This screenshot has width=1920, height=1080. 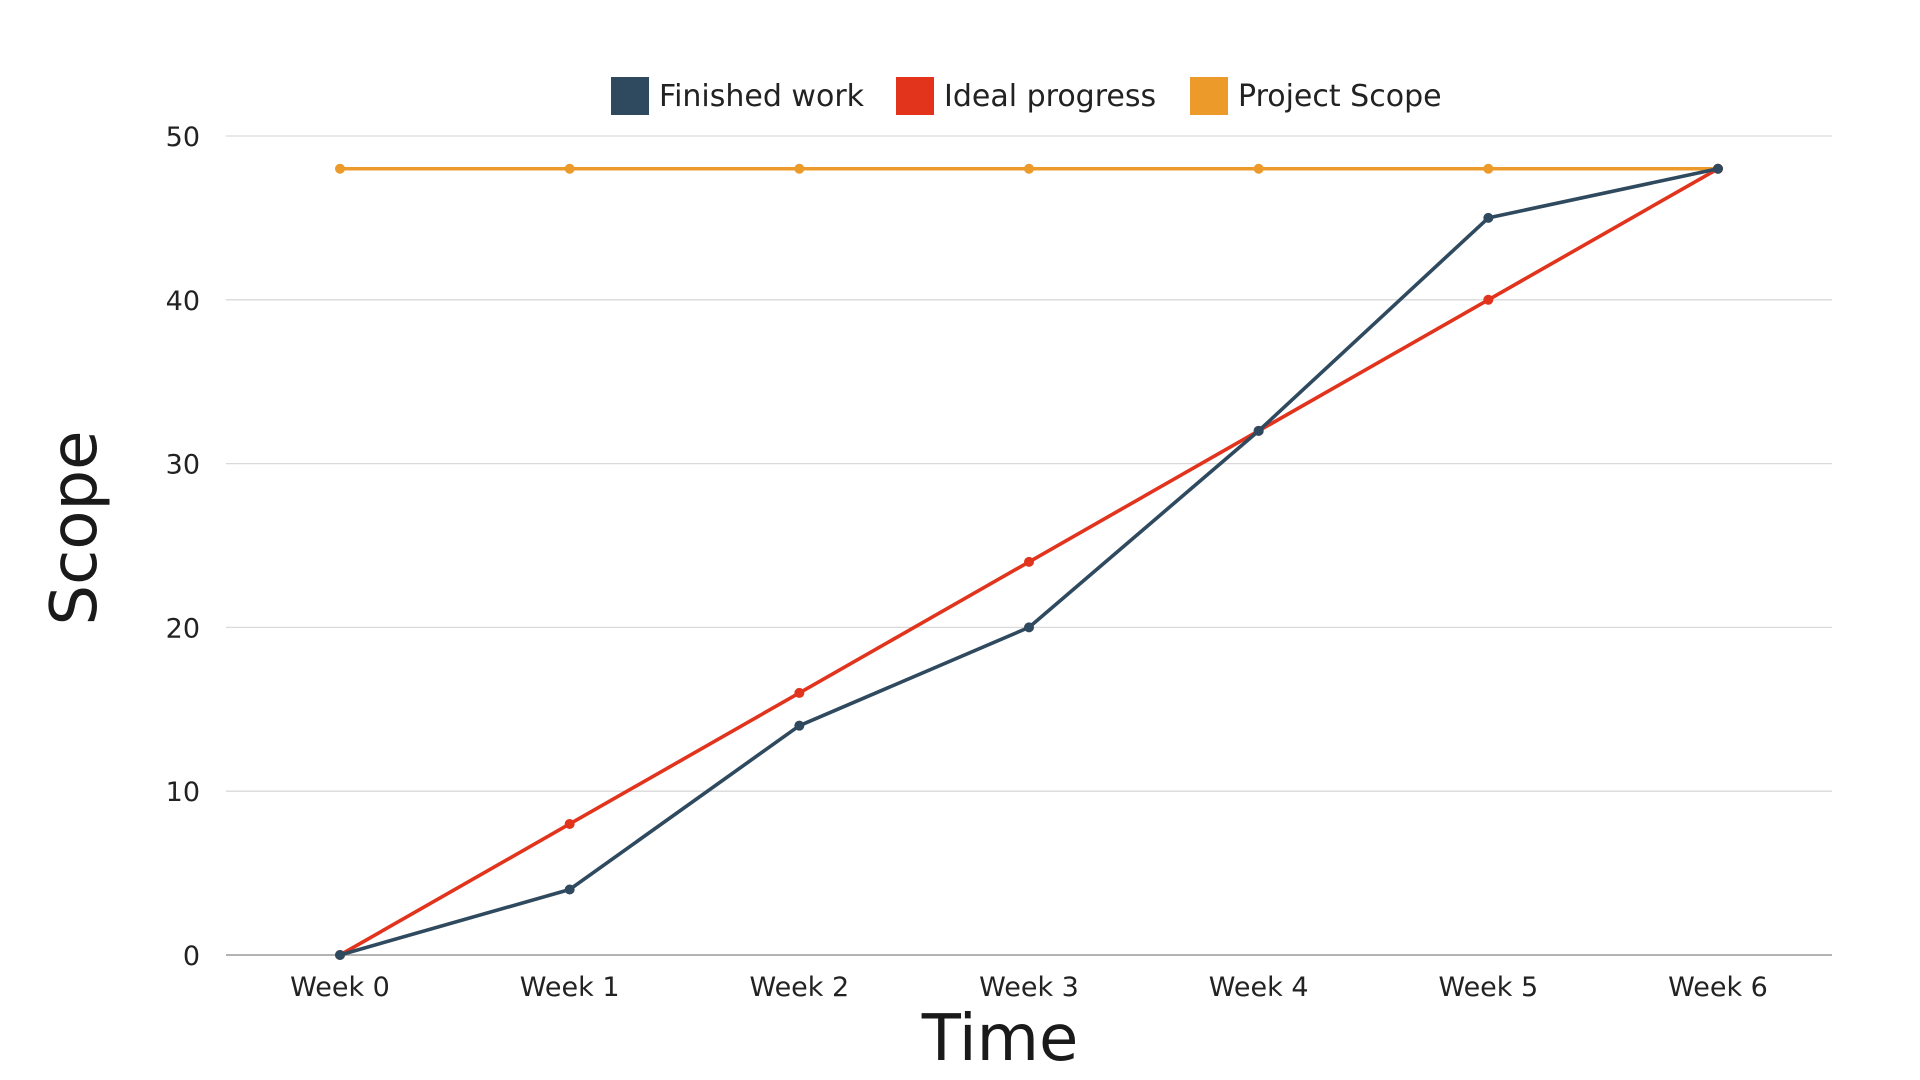 I want to click on x-tick-label: Week 2, so click(x=799, y=987).